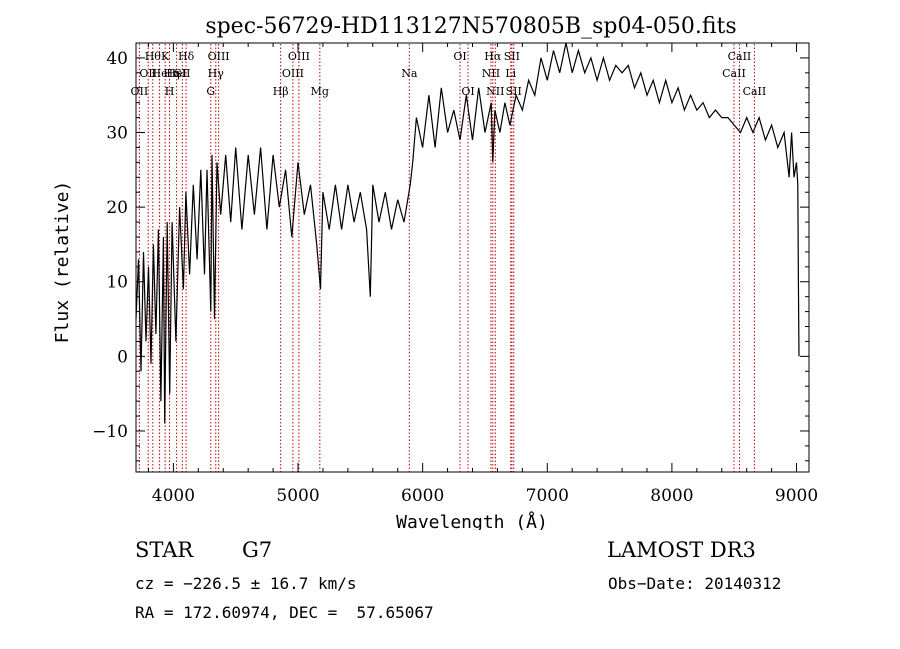 The height and width of the screenshot is (649, 900). Describe the element at coordinates (171, 73) in the screenshot. I see `line-marker-label: Hη` at that location.